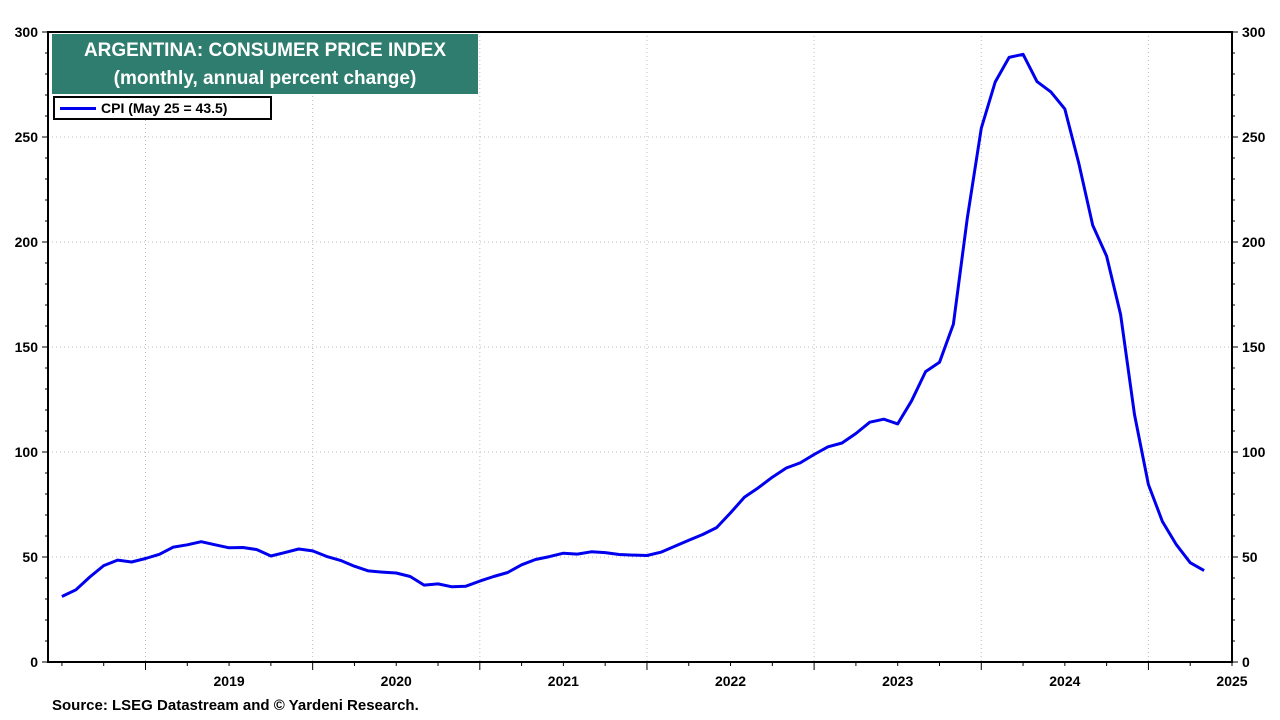  I want to click on y-axis-right: 0 50 100 150 200 250 300, so click(1254, 347).